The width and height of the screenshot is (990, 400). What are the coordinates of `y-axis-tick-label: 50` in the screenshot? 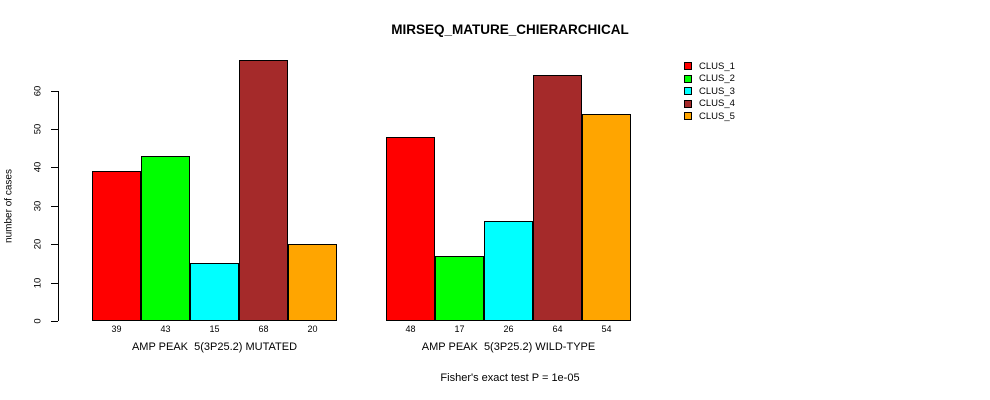 It's located at (38, 129).